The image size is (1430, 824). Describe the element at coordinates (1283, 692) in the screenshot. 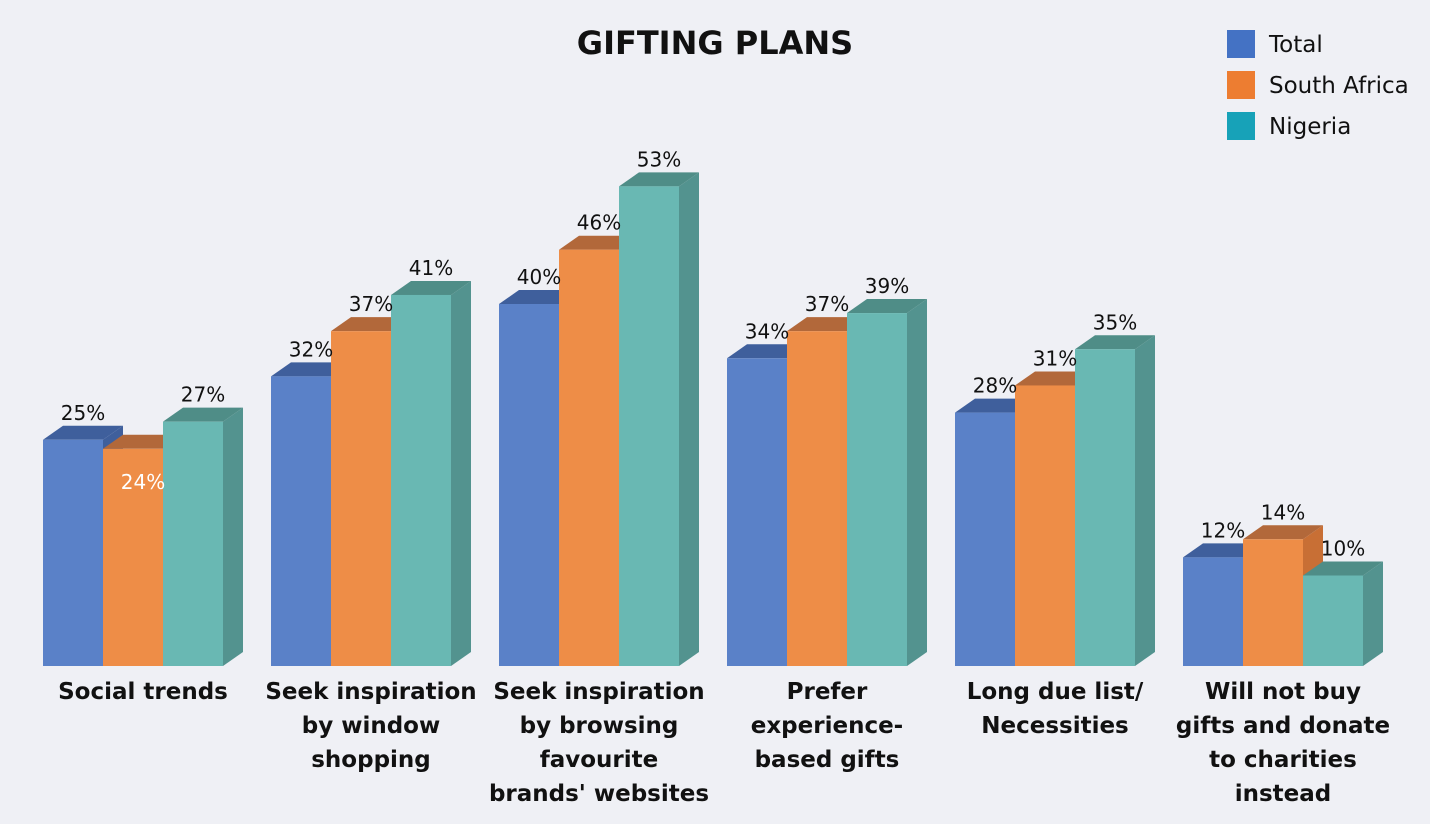

I see `category-label-will-not-buy-gifts-and-donate-to-charities-instead-line-1: Will not buy` at that location.